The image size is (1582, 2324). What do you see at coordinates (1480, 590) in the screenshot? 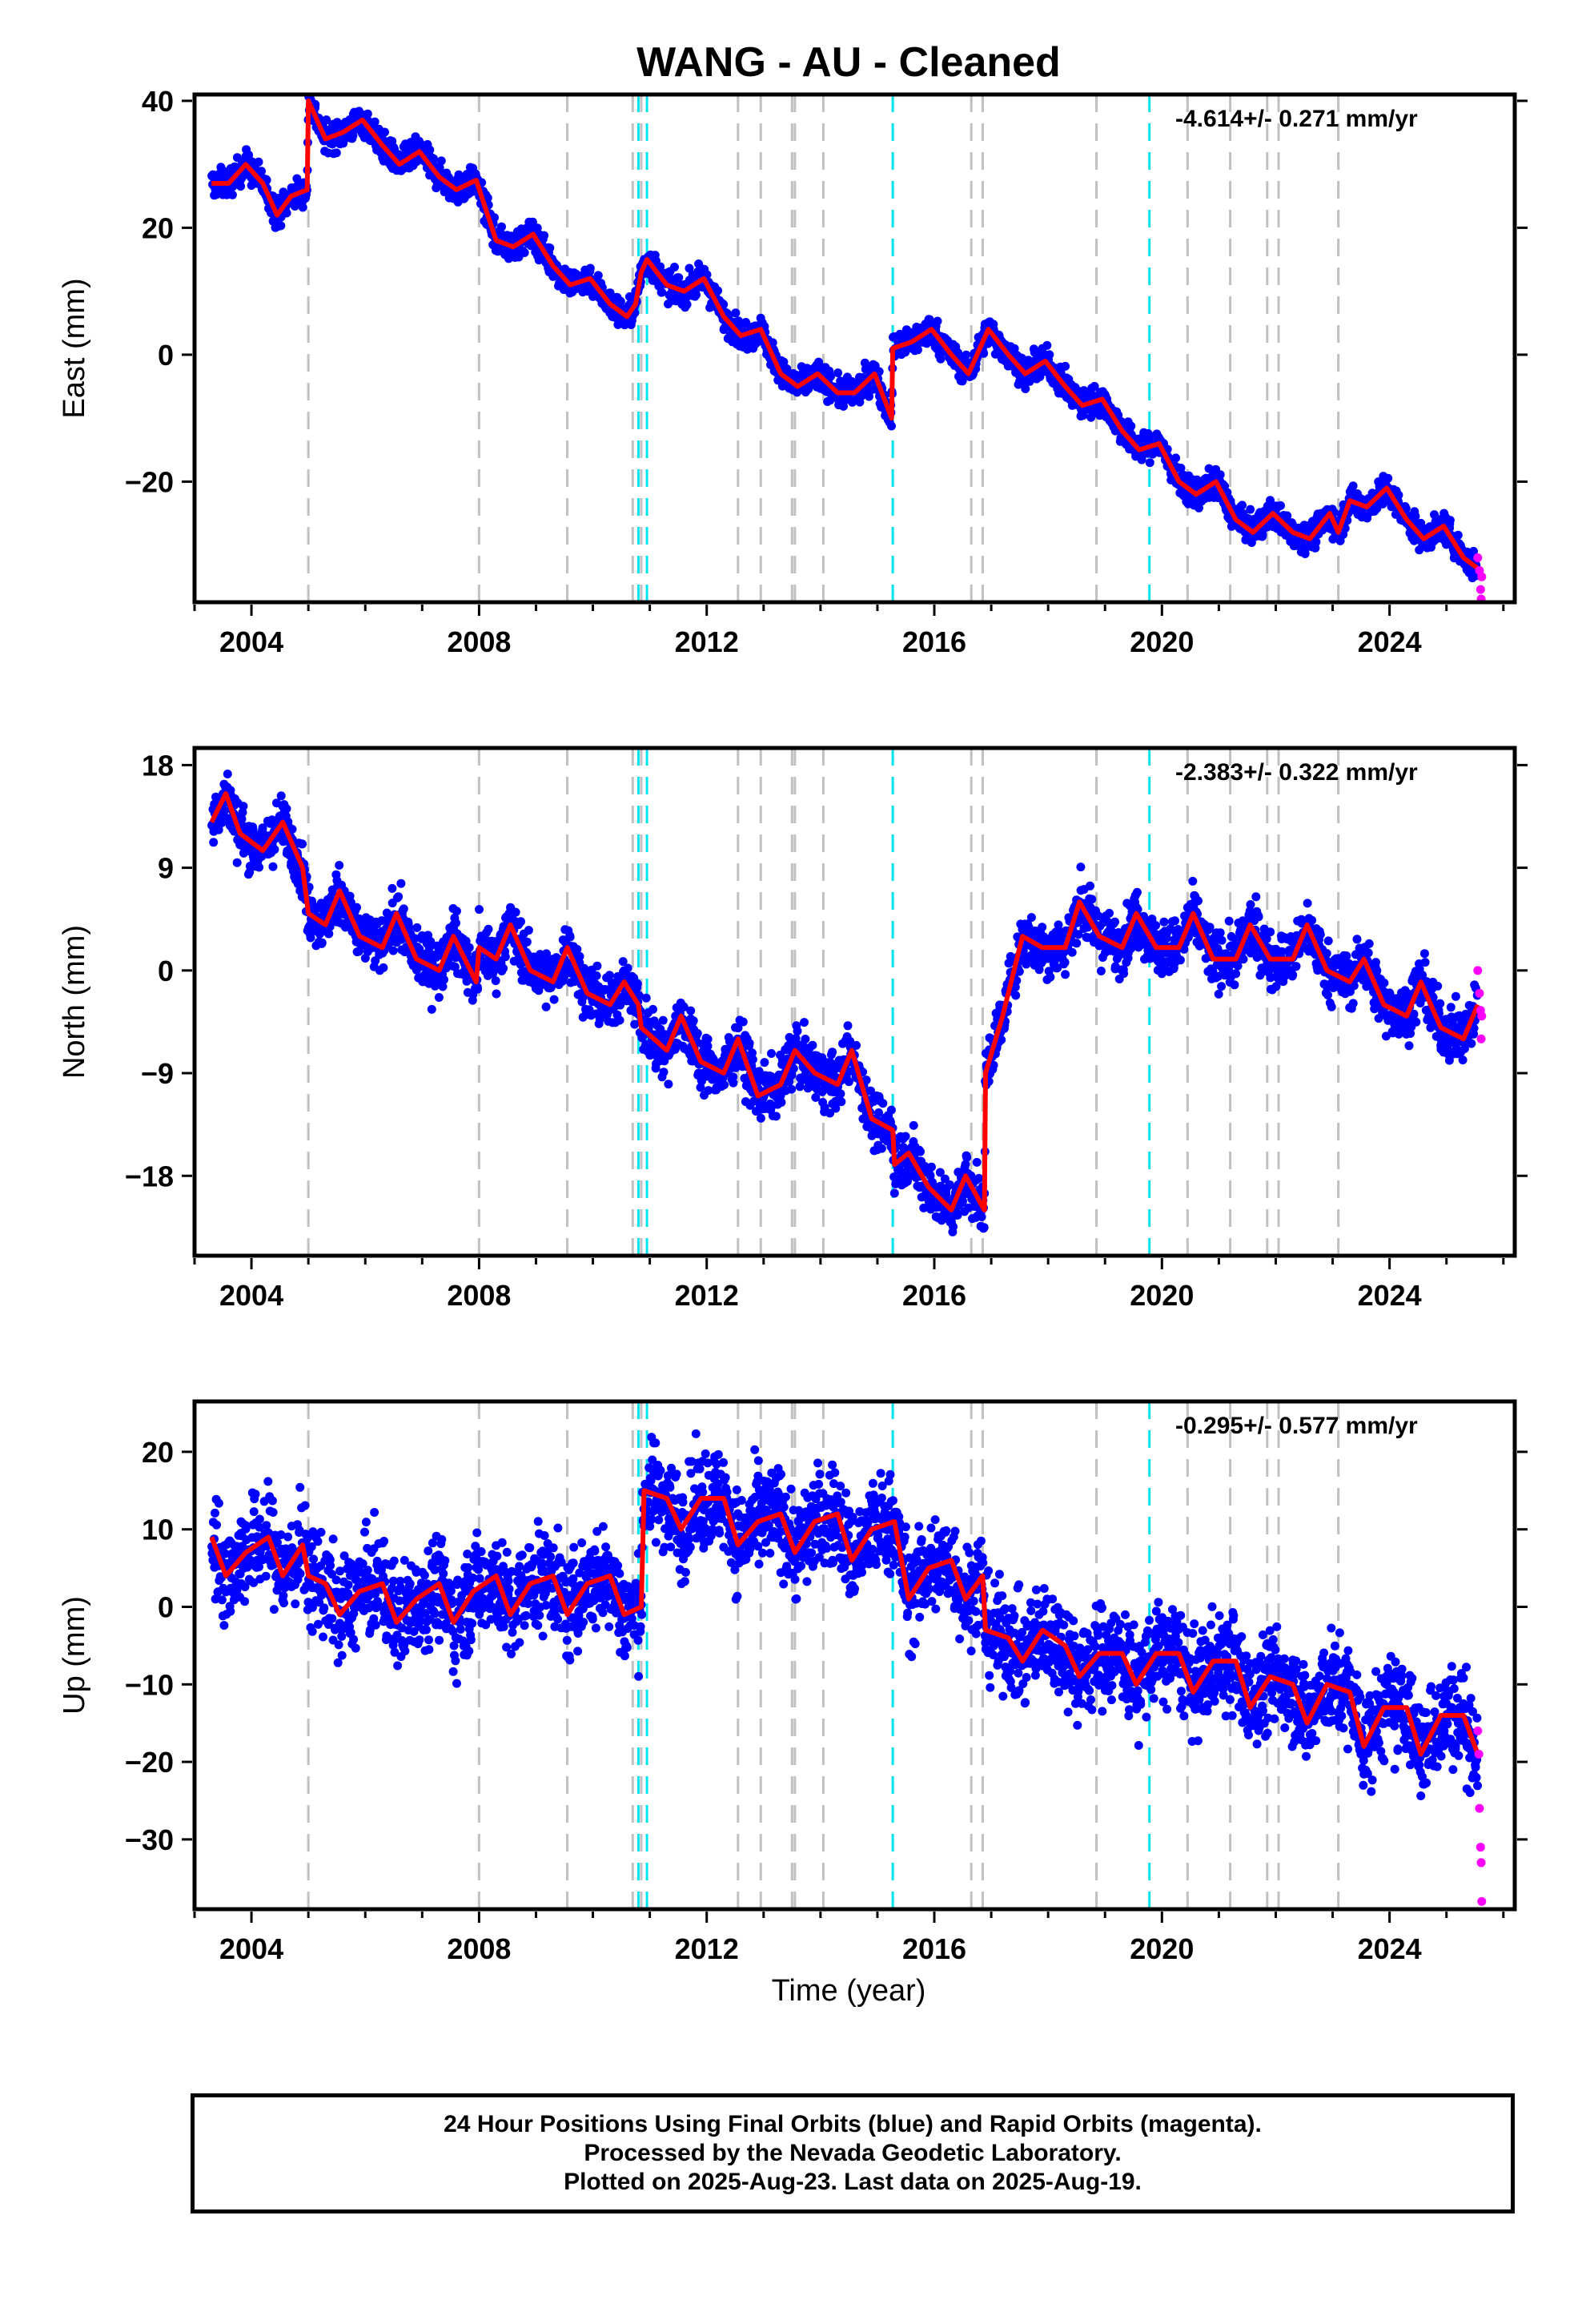
I see `rapid-orbit-point` at bounding box center [1480, 590].